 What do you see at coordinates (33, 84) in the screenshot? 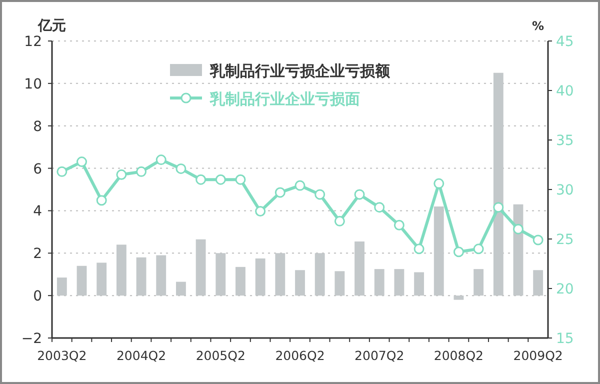
I see `y-tick-label: 10` at bounding box center [33, 84].